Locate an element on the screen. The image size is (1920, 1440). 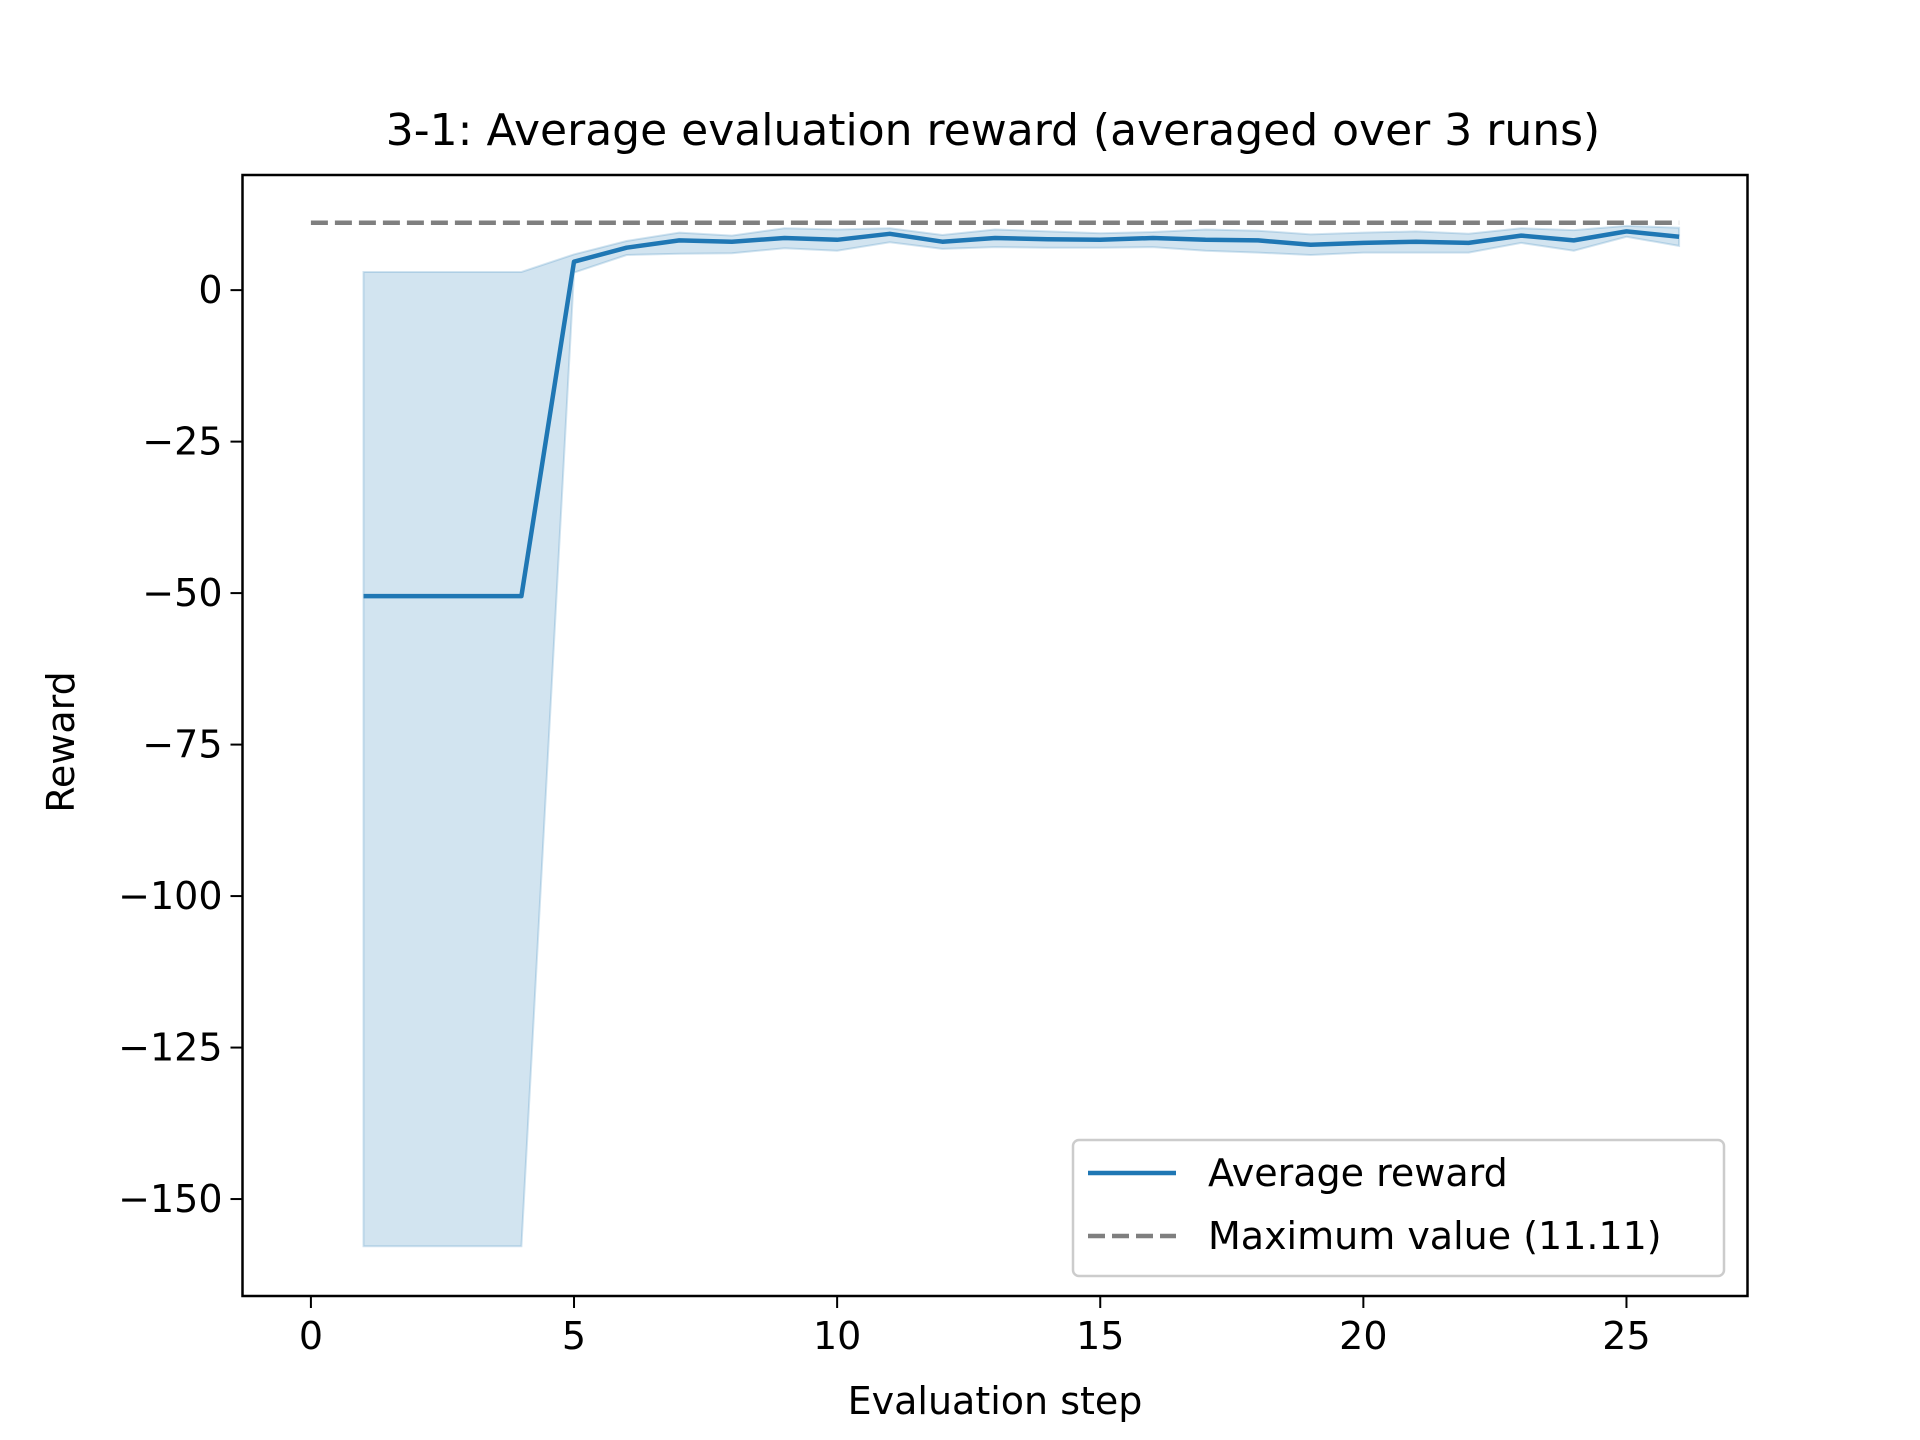
legend: Average reward Maximum value (11.11) is located at coordinates (1398, 1208).